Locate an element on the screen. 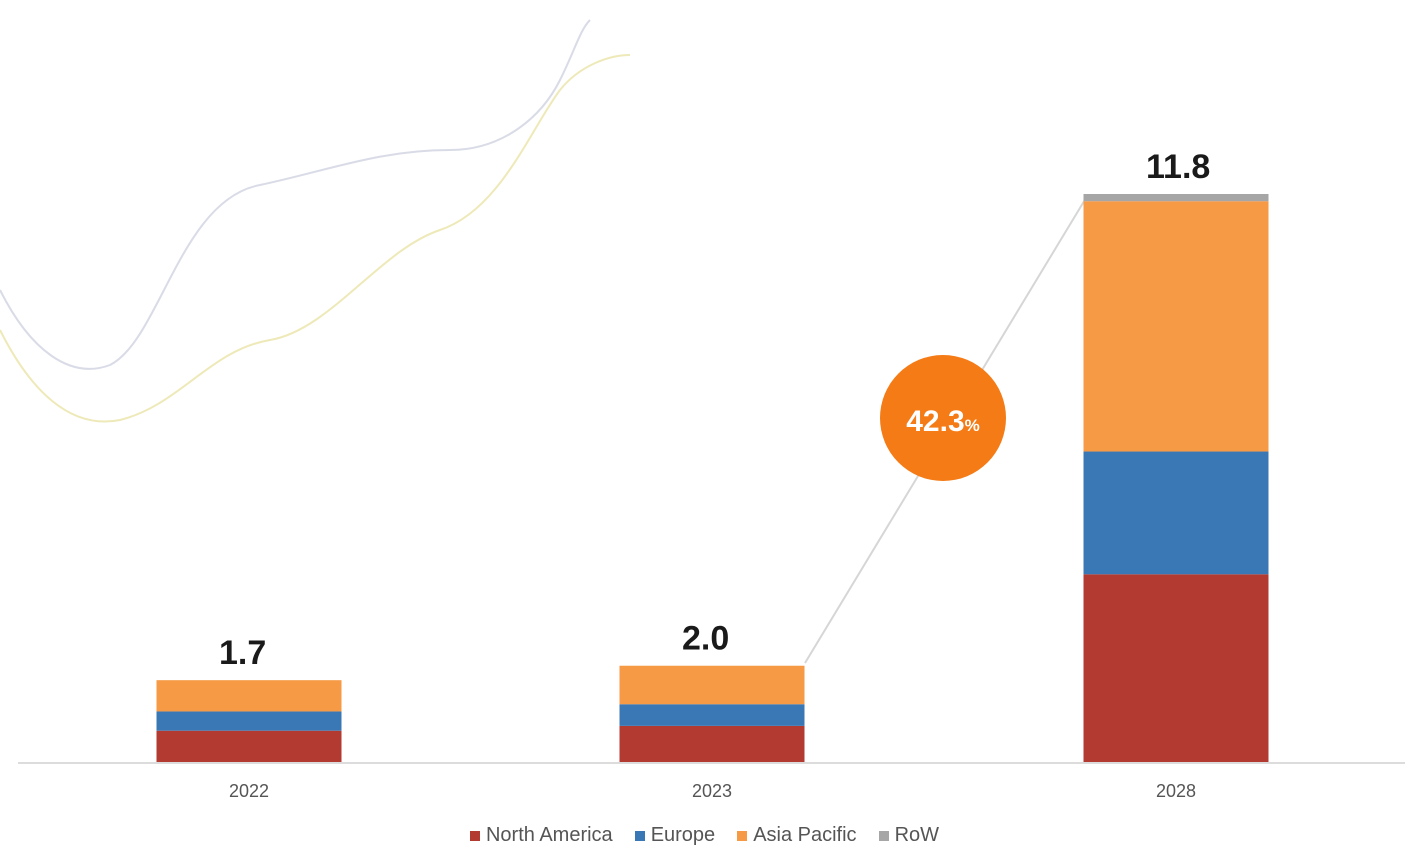  bar-segment-europe-2023 is located at coordinates (712, 715).